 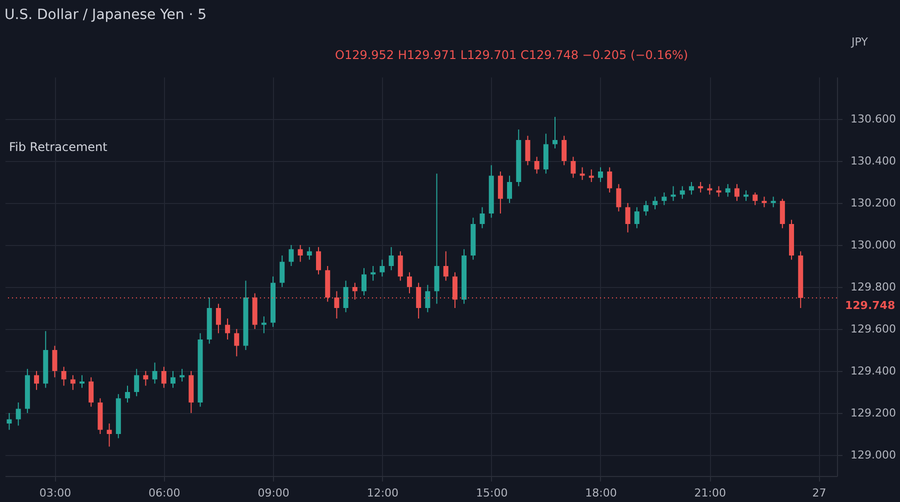 I want to click on x-tick-label: 27, so click(x=819, y=493).